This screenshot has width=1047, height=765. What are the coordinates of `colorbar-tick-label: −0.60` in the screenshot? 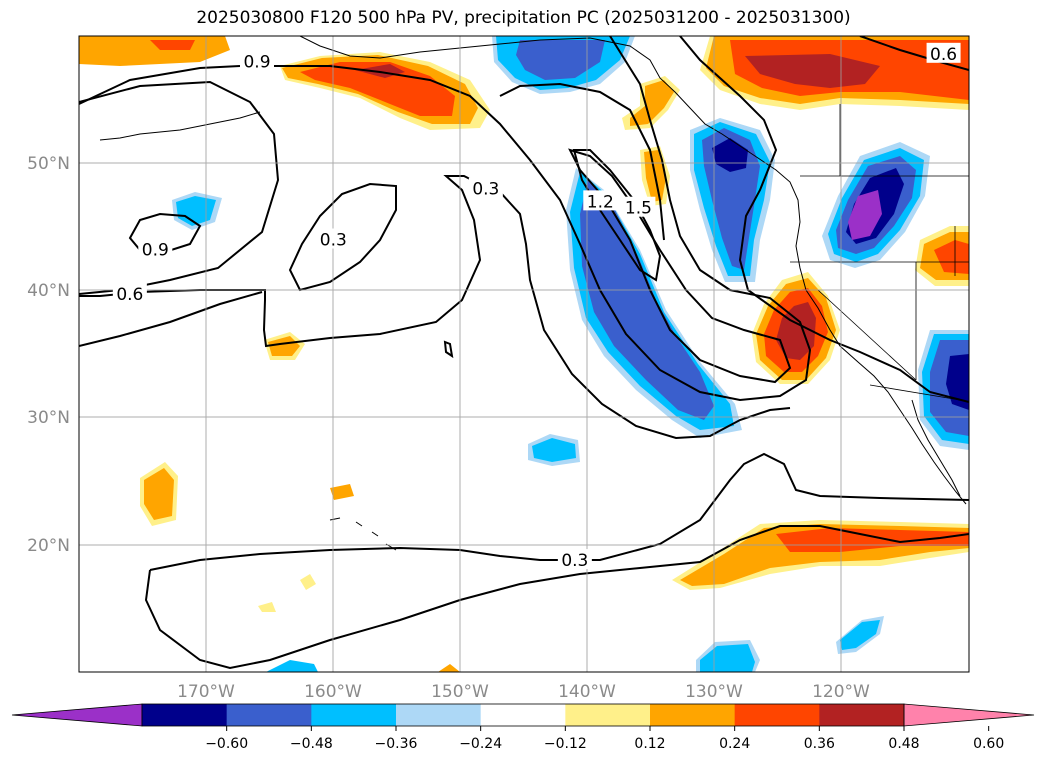 It's located at (226, 744).